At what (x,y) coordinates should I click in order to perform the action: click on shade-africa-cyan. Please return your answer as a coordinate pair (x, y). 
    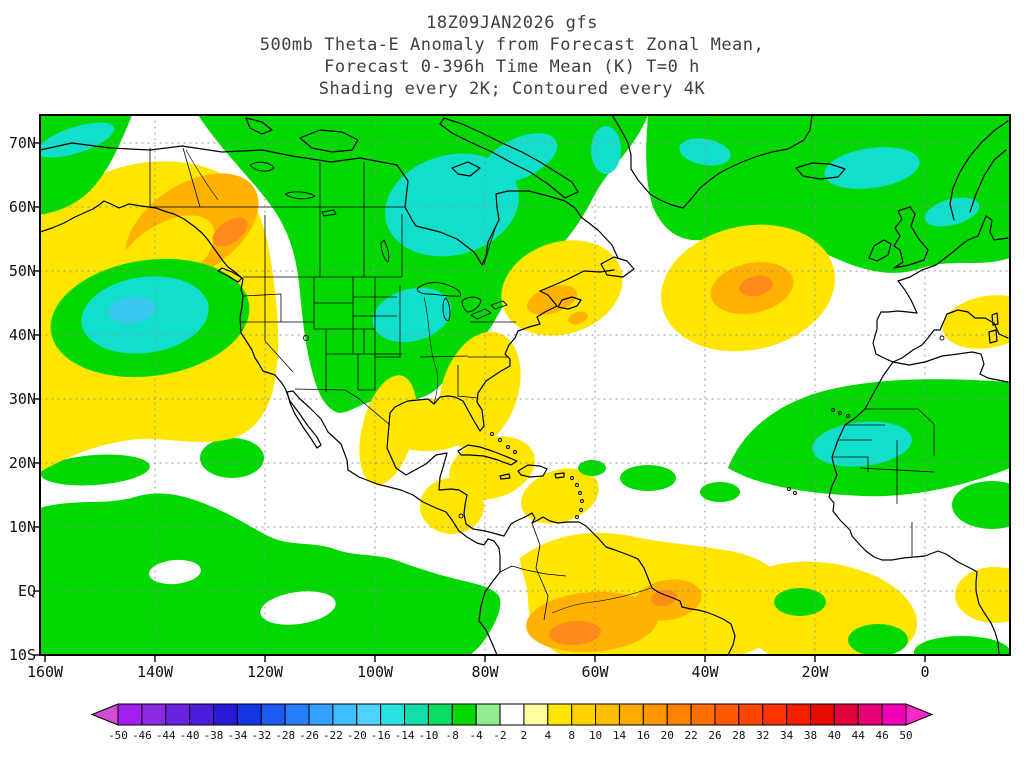
    Looking at the image, I should click on (862, 444).